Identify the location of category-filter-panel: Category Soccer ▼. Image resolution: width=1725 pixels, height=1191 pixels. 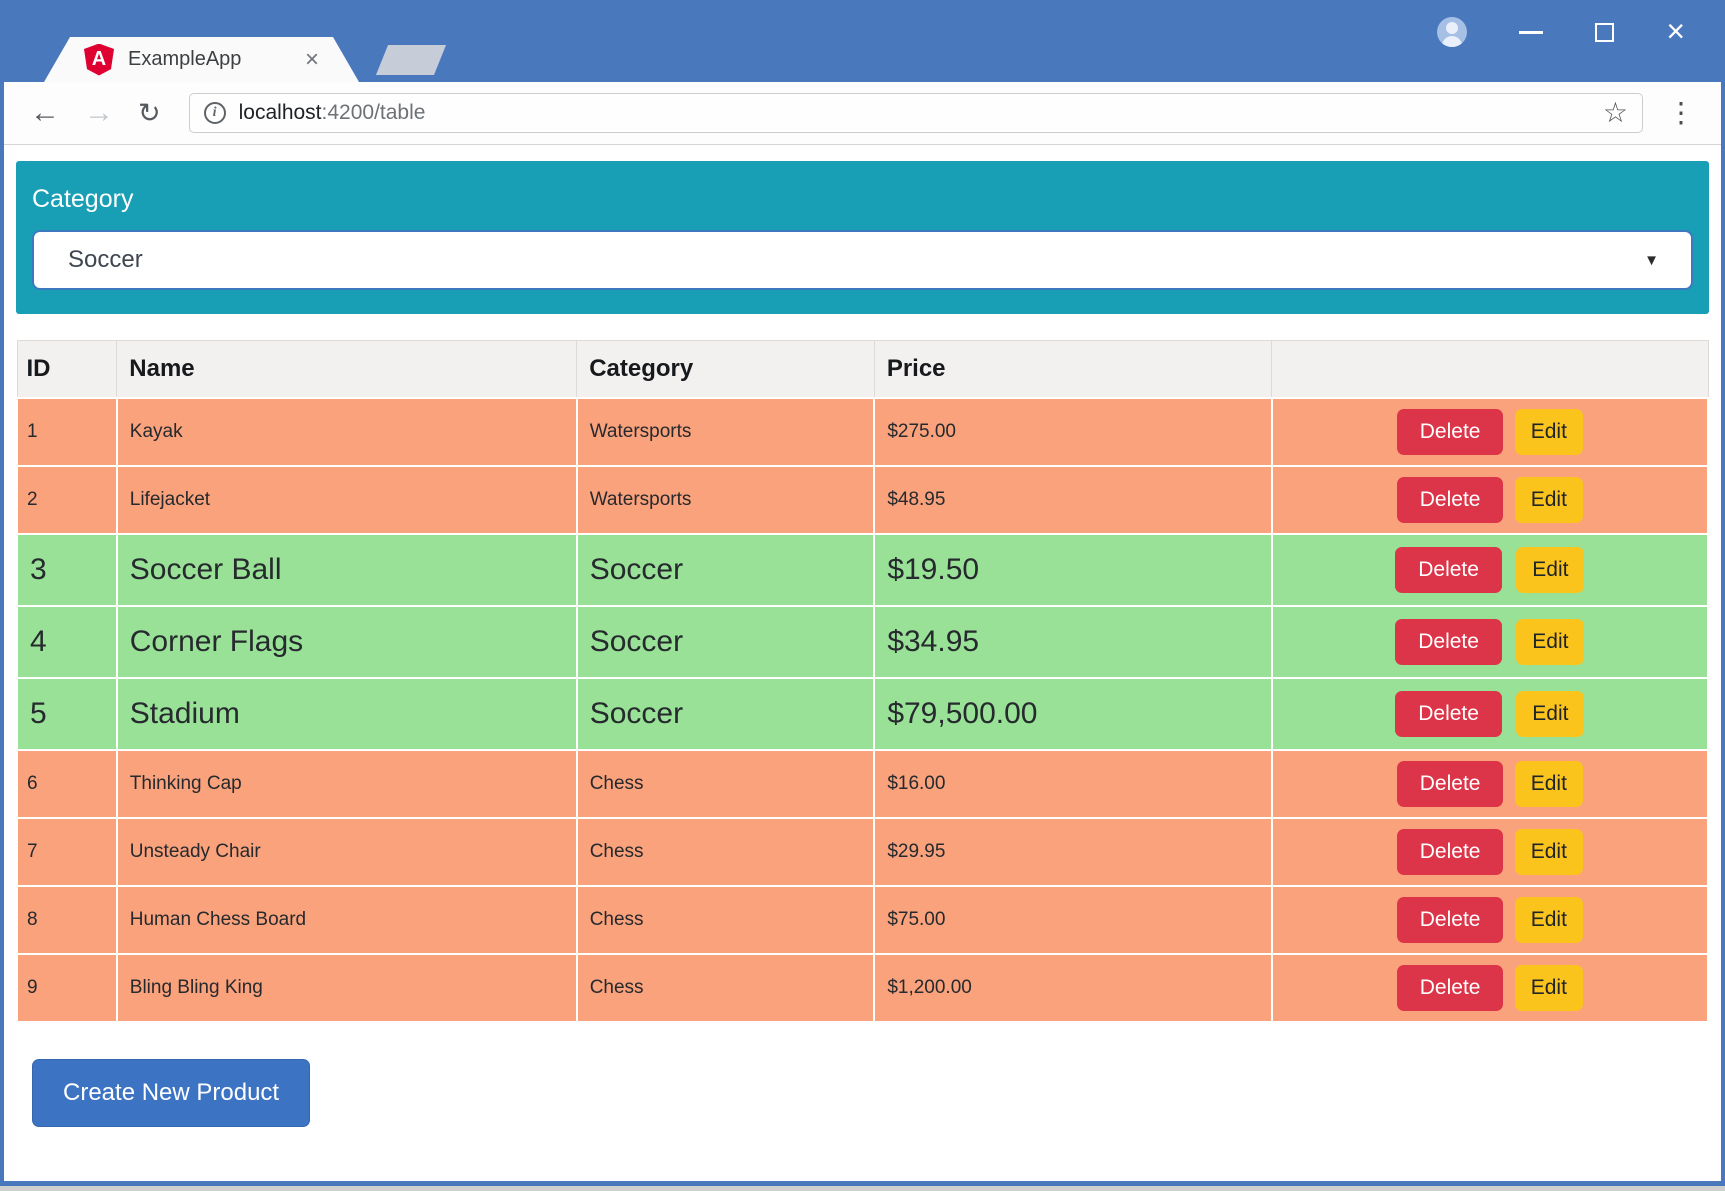
(862, 237).